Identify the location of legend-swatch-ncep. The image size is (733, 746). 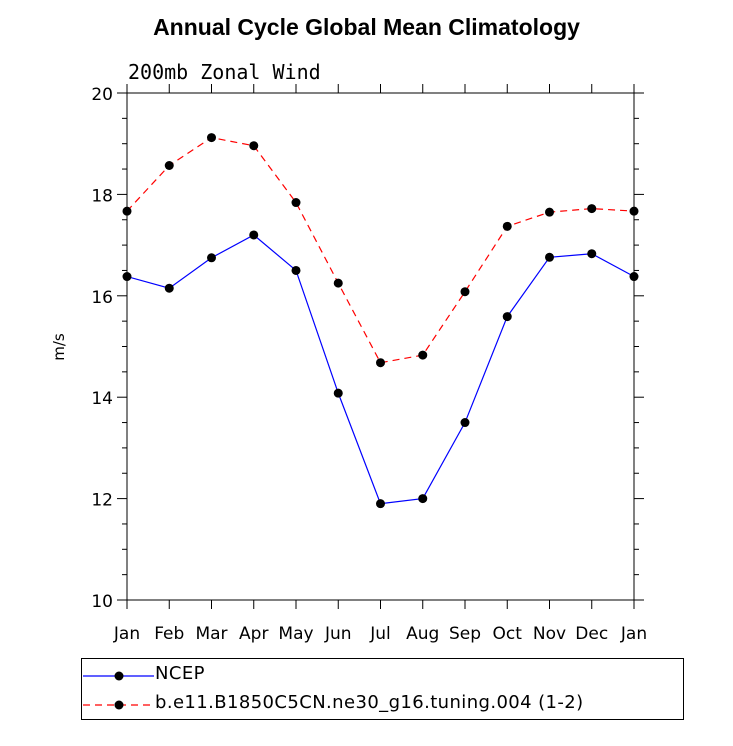
(118, 676).